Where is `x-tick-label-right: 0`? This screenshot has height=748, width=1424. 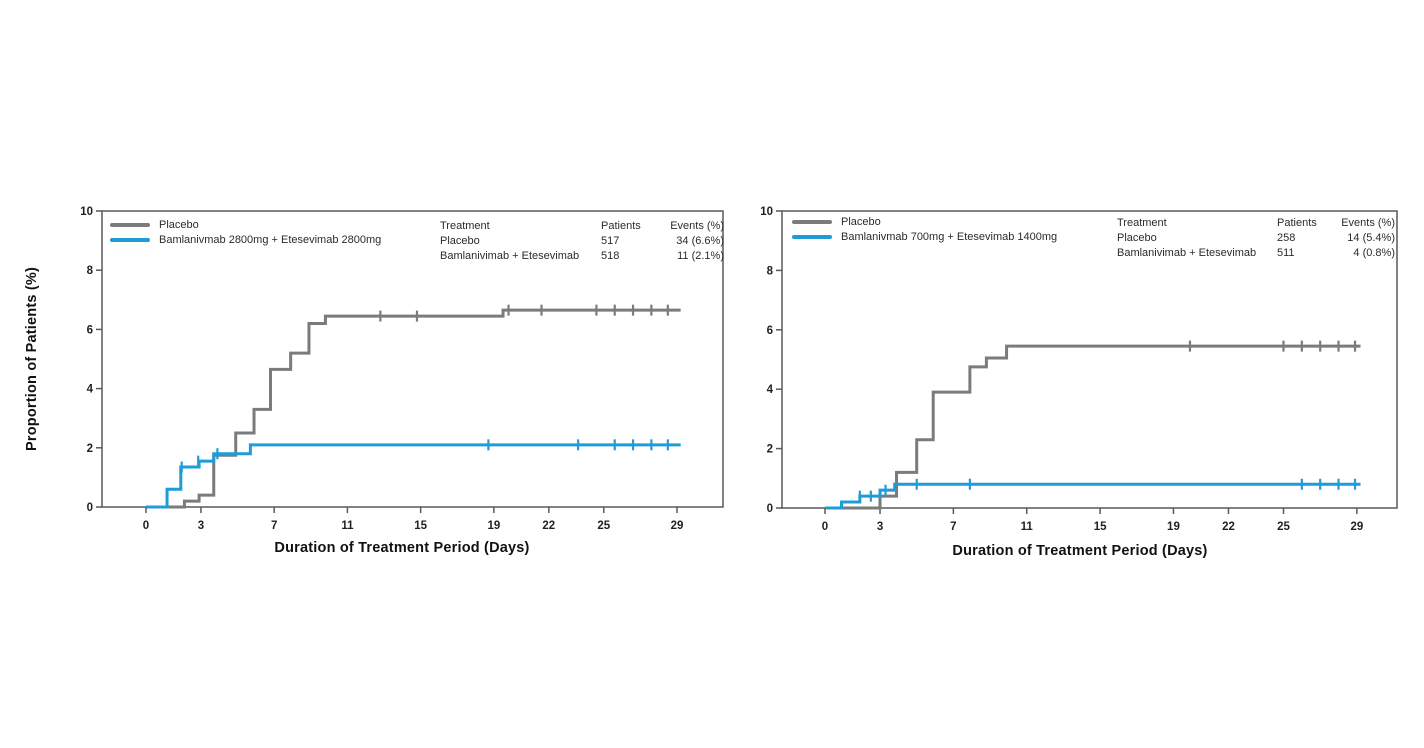
x-tick-label-right: 0 is located at coordinates (825, 527).